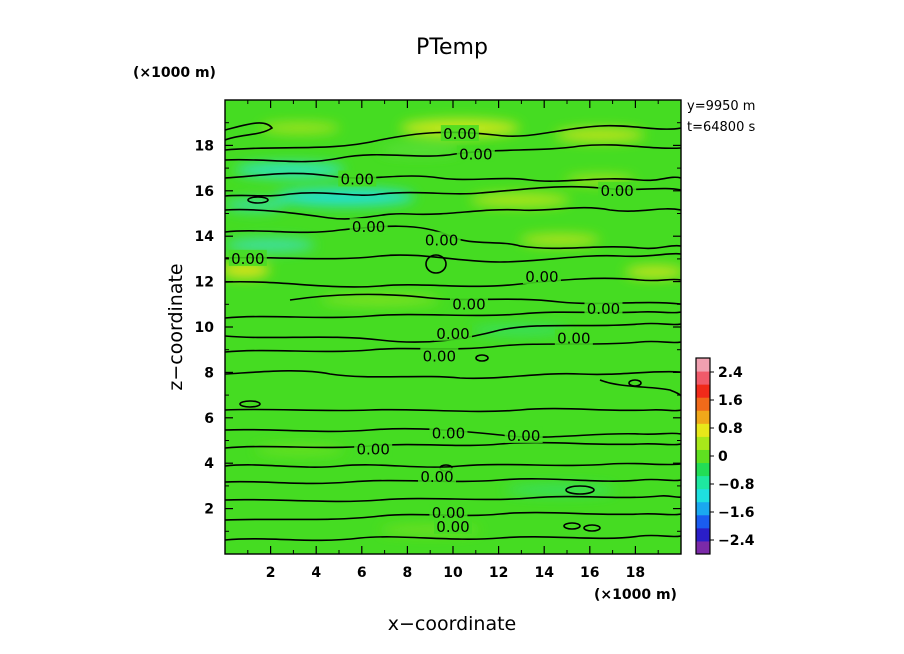  I want to click on colorbar-tick-label: 0, so click(723, 457).